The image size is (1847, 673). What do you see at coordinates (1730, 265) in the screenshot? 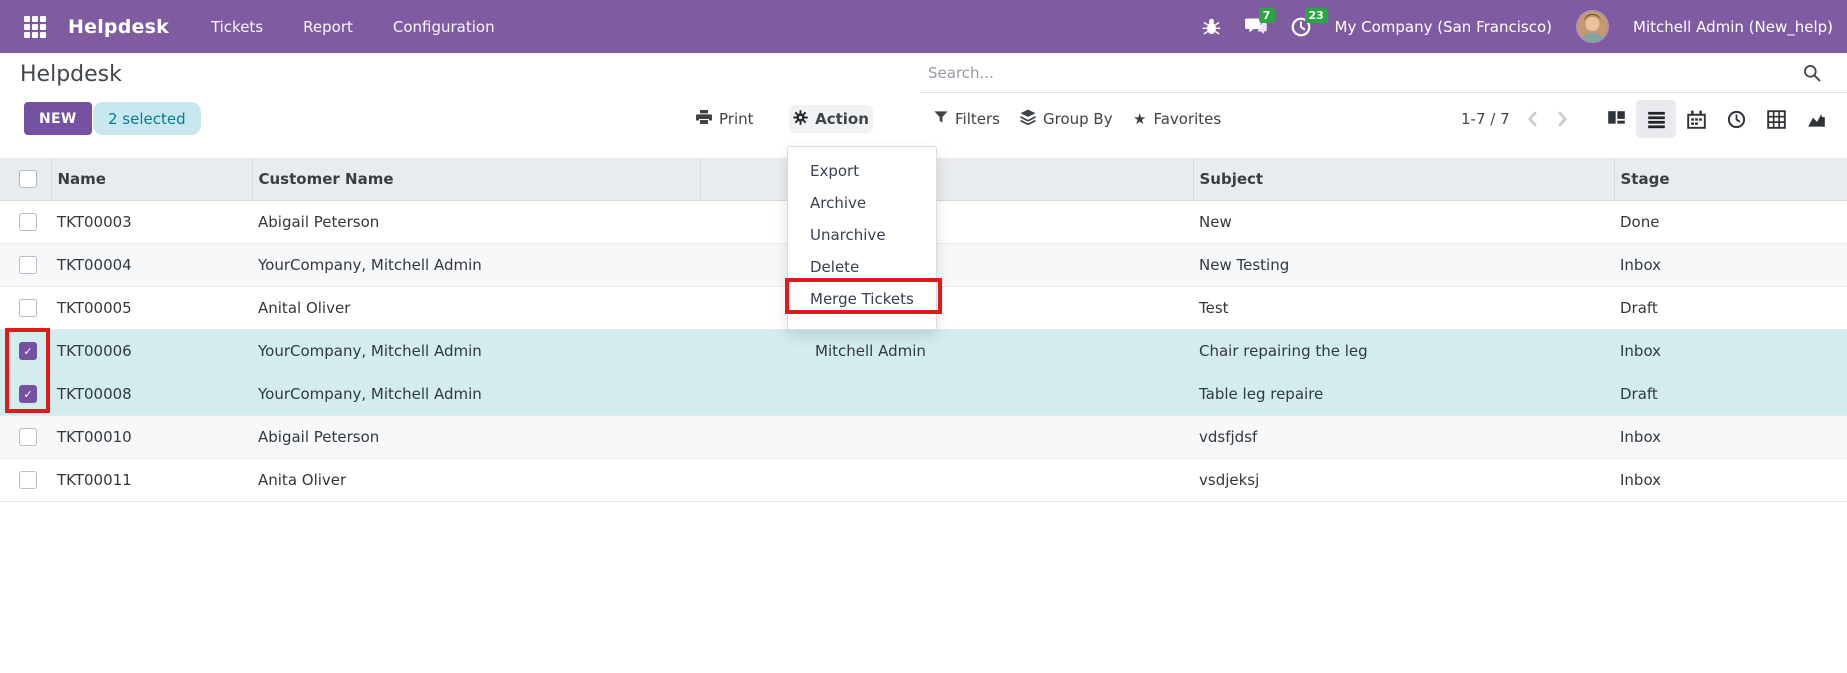
I see `cell-stage: Inbox` at bounding box center [1730, 265].